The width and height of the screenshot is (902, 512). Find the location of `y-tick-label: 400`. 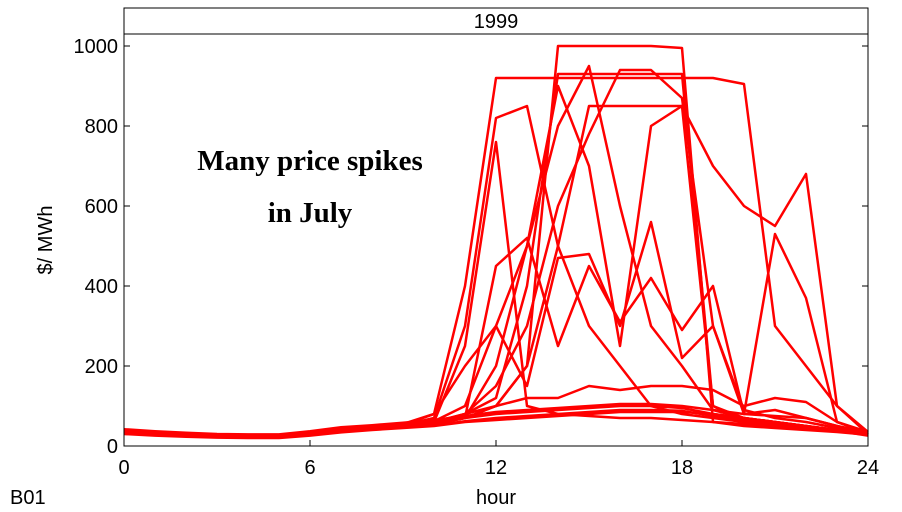

y-tick-label: 400 is located at coordinates (101, 287).